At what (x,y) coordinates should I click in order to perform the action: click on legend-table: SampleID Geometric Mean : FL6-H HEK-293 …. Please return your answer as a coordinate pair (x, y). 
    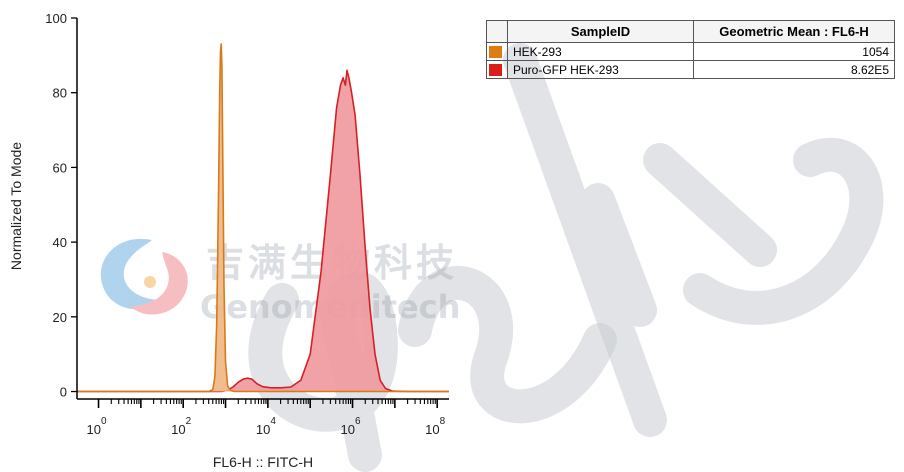
    Looking at the image, I should click on (690, 49).